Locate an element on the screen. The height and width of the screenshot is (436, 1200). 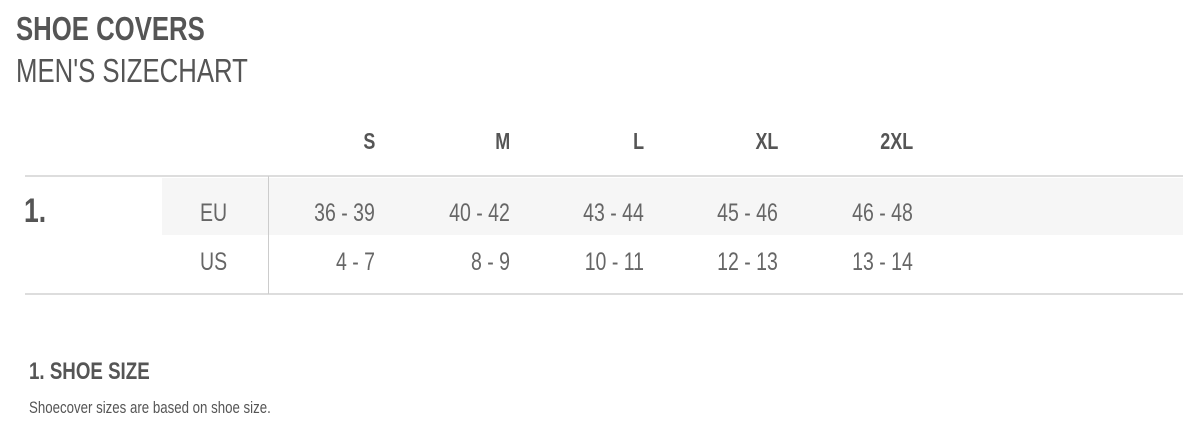
column-header: 2XL is located at coordinates (896, 141).